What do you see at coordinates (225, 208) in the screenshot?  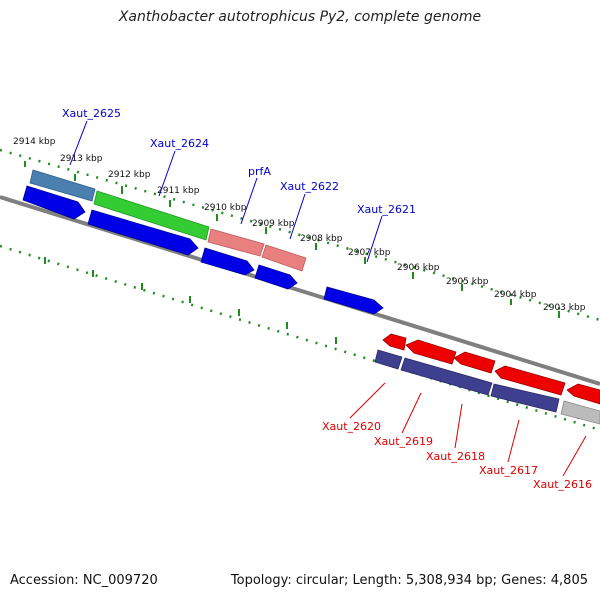 I see `kbp-label-2910: 2910 kbp` at bounding box center [225, 208].